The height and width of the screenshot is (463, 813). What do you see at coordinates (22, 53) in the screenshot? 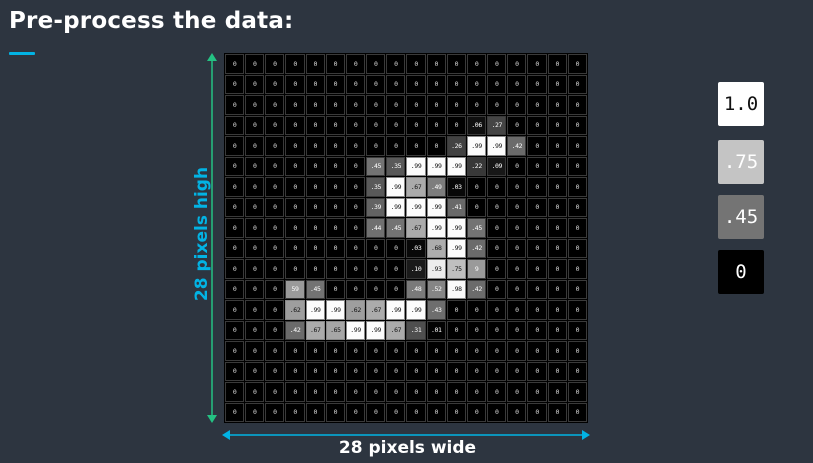
I see `title-underline` at bounding box center [22, 53].